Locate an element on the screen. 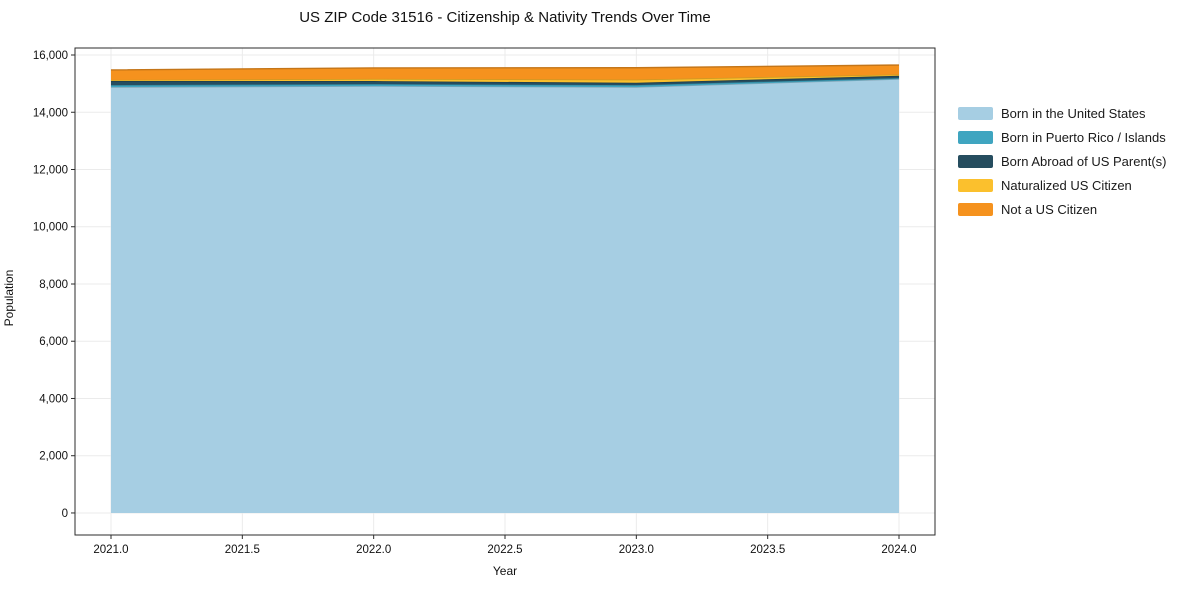 This screenshot has width=1189, height=590. legend-item-not-a-us-citizen: Not a US Citizen is located at coordinates (1062, 209).